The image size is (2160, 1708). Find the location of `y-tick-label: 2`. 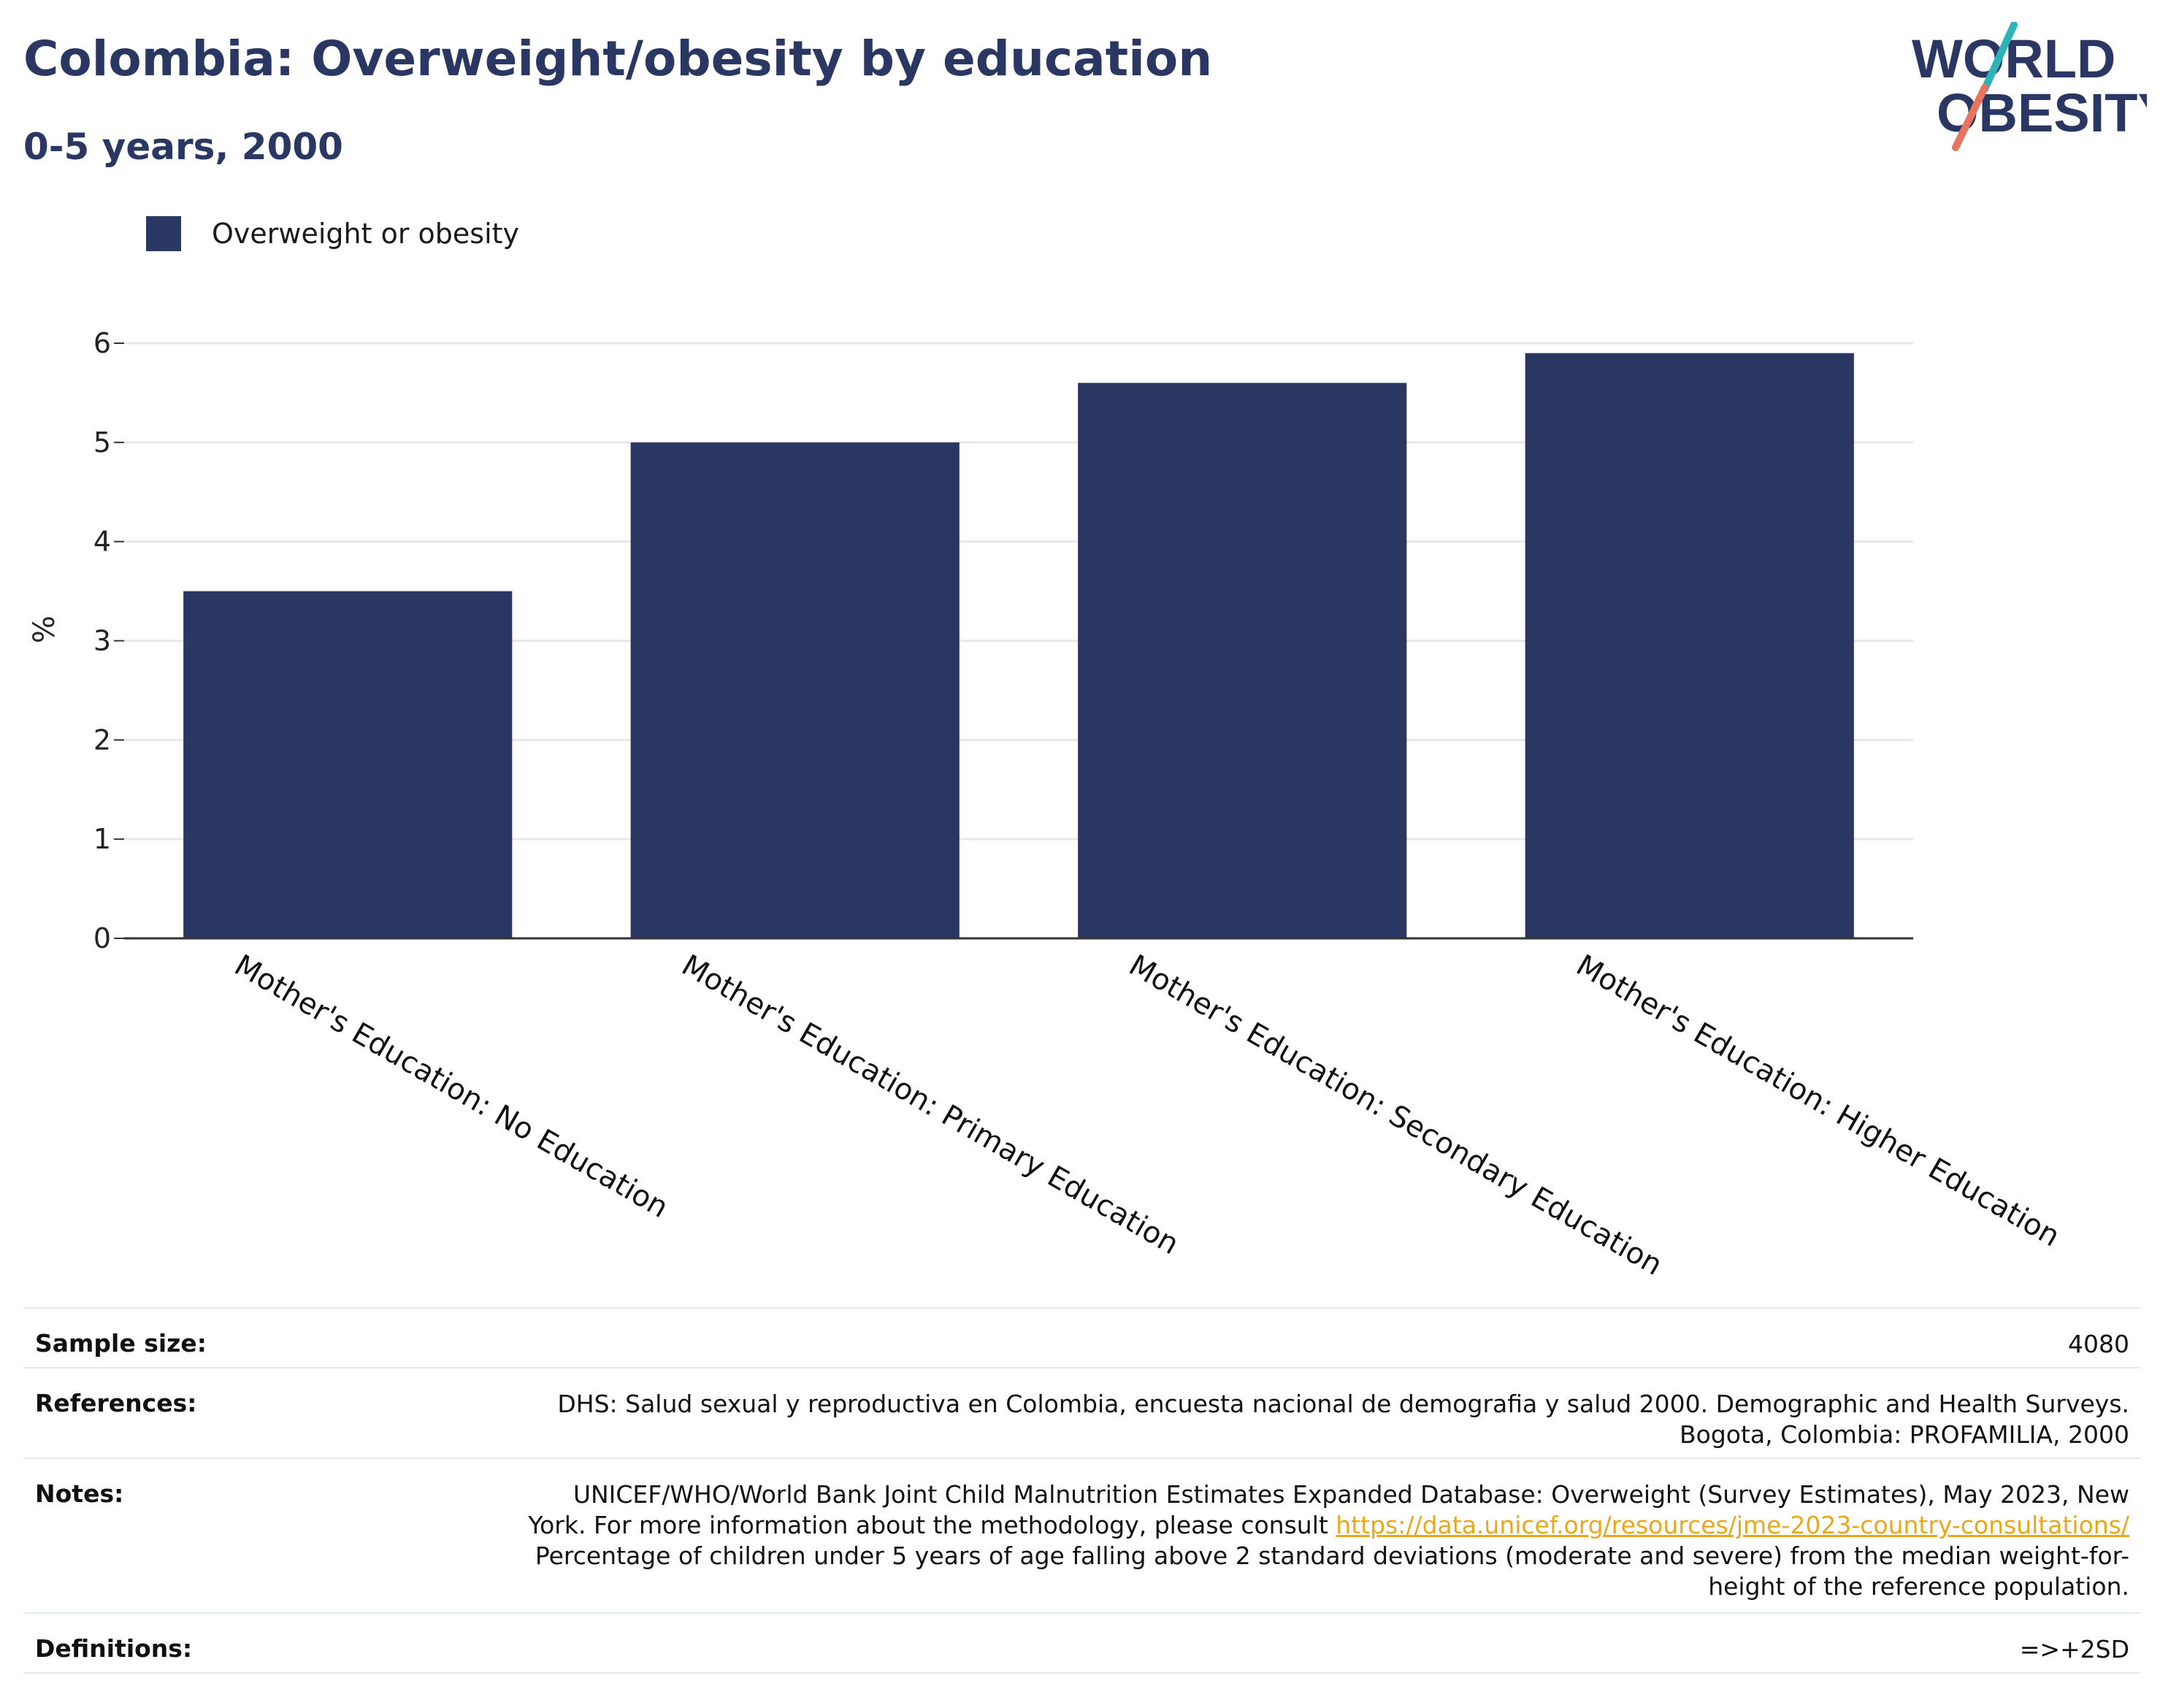

y-tick-label: 2 is located at coordinates (102, 740).